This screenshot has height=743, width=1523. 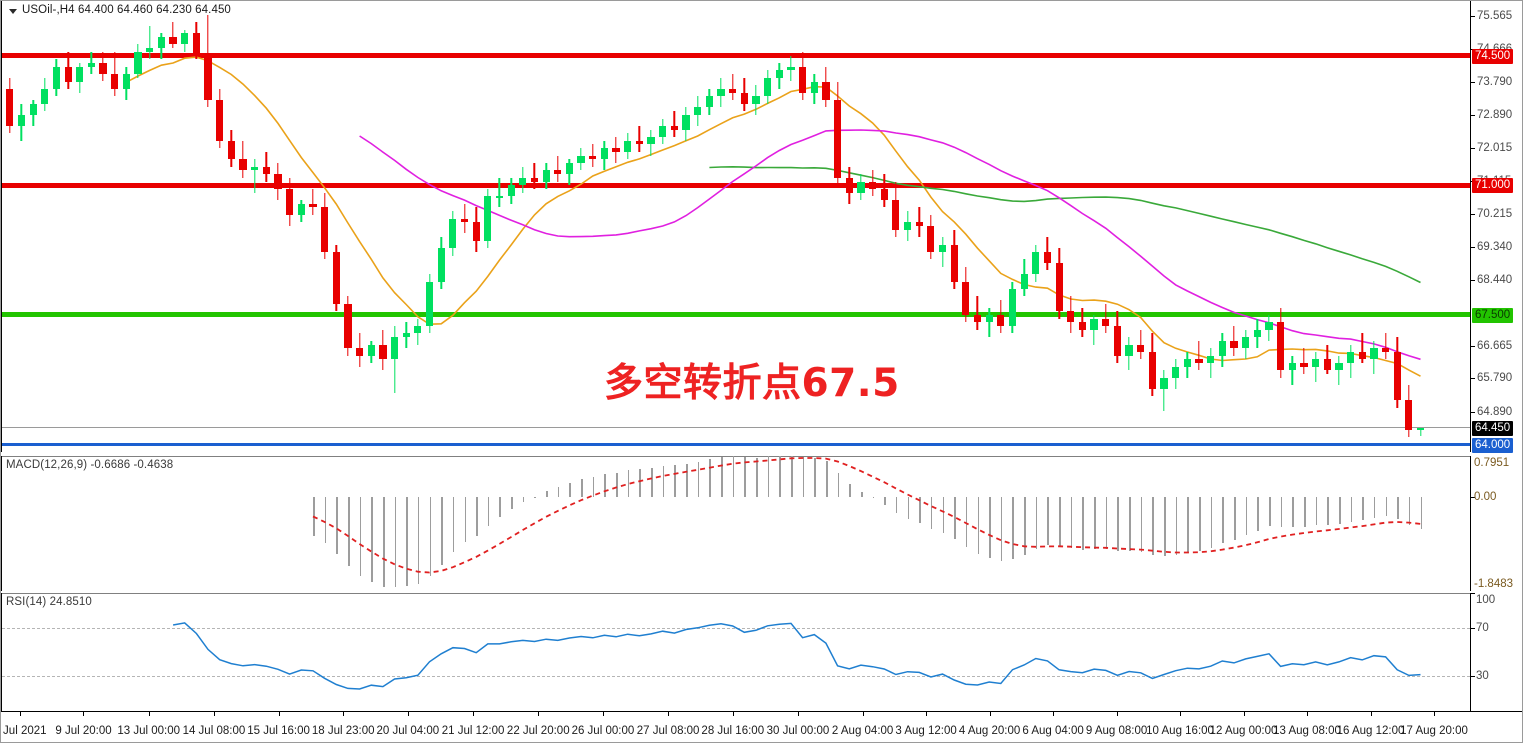 I want to click on current-price, so click(x=736, y=428).